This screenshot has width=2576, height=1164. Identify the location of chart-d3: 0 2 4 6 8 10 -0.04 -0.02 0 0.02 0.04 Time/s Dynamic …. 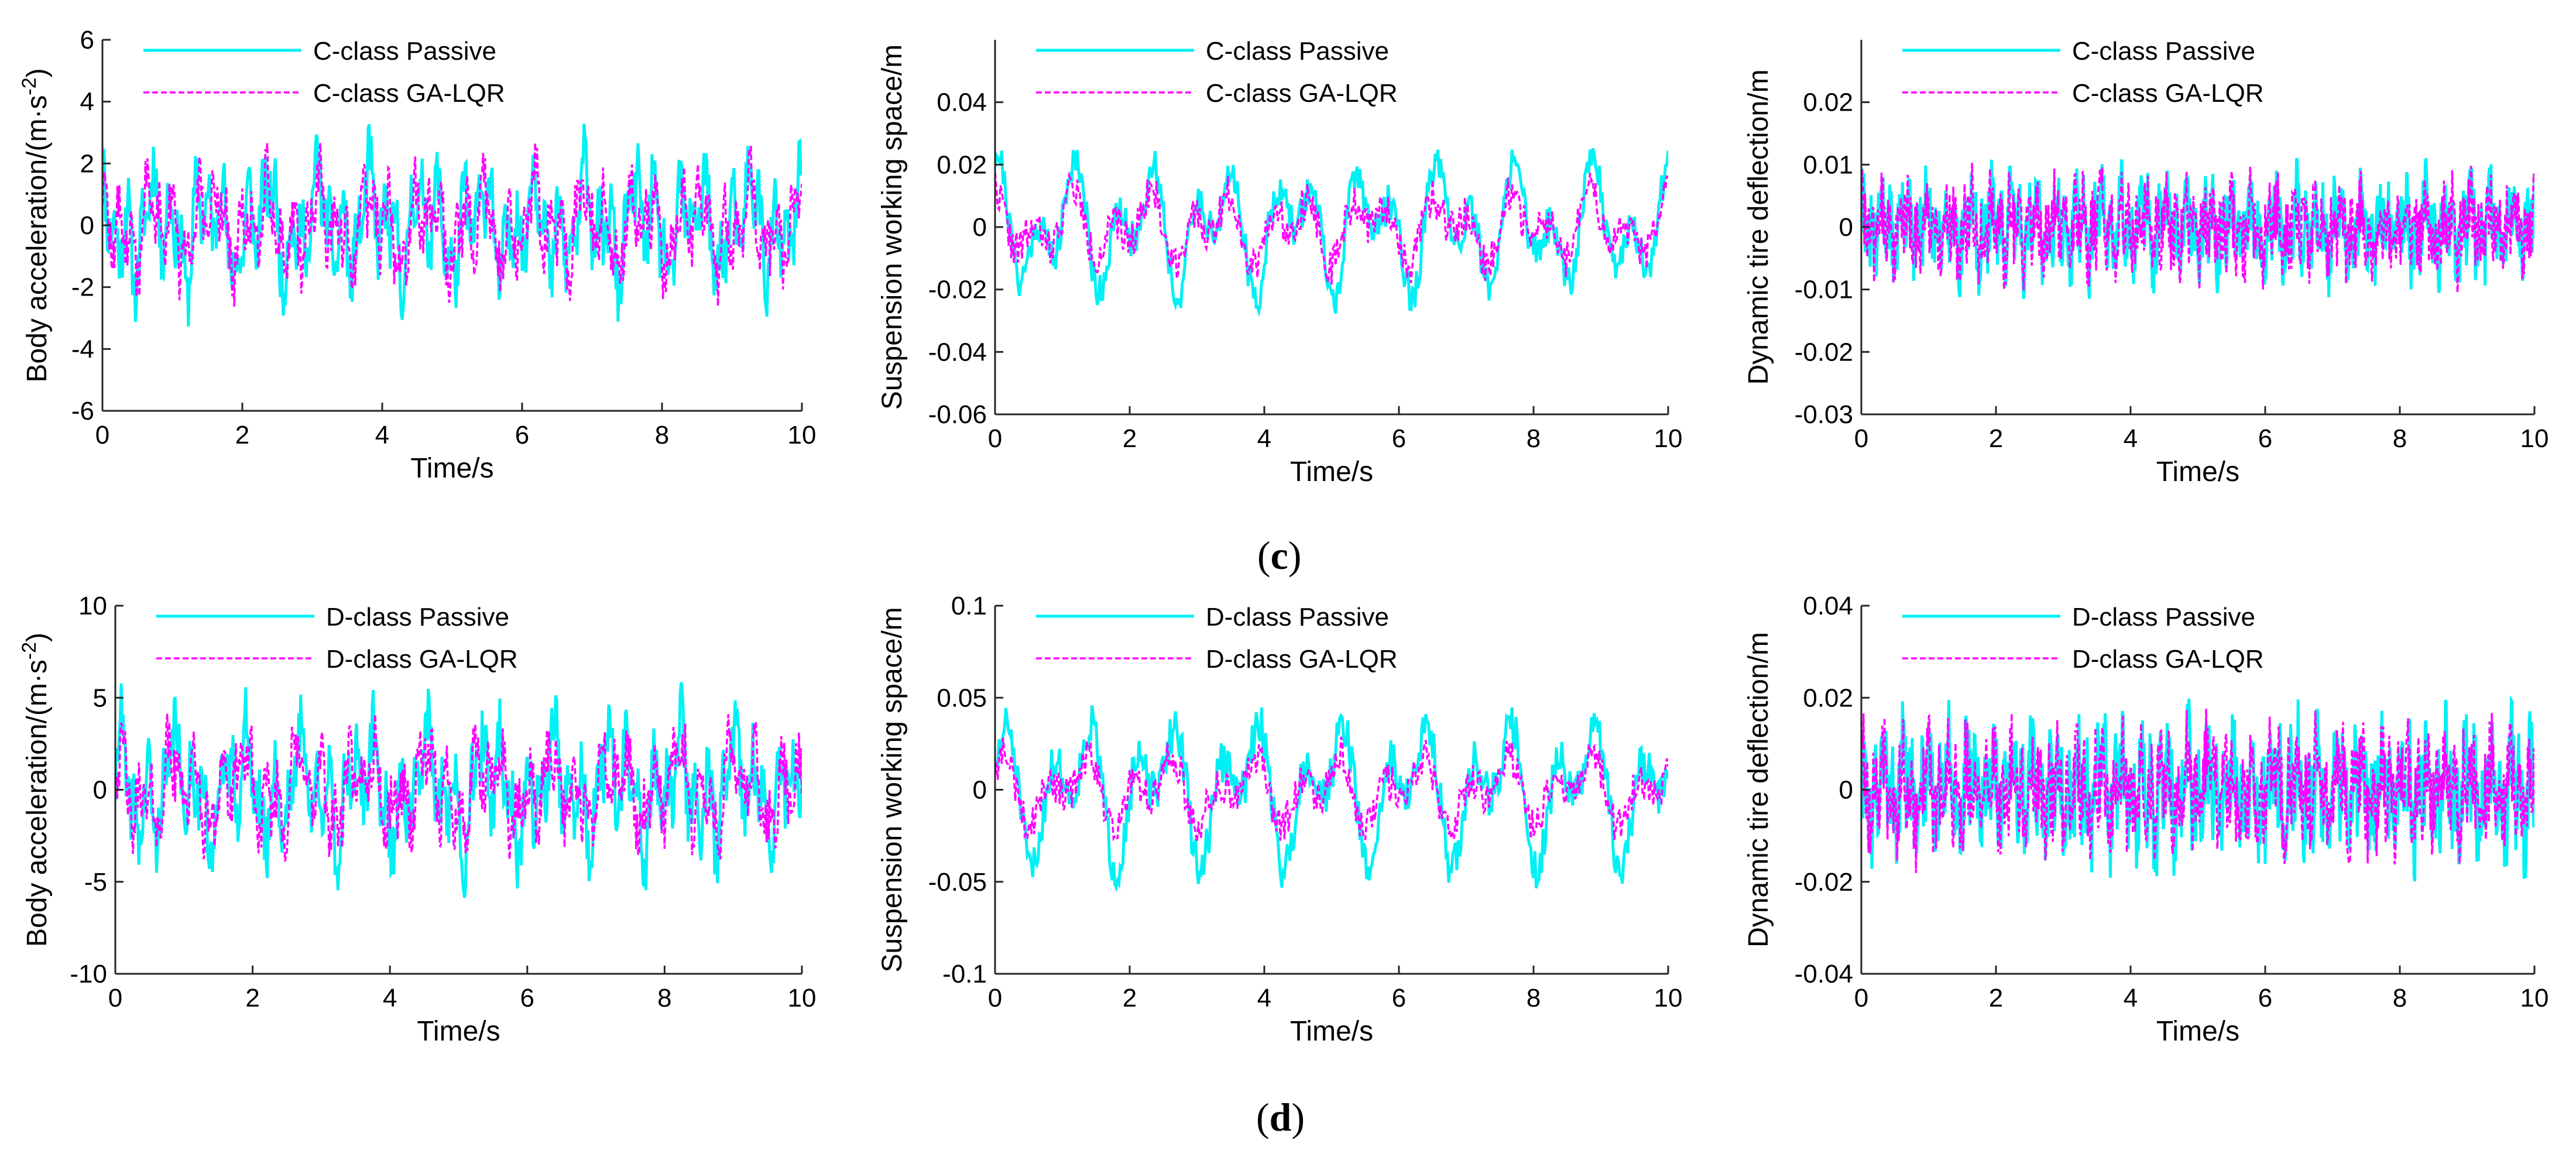
(2145, 819).